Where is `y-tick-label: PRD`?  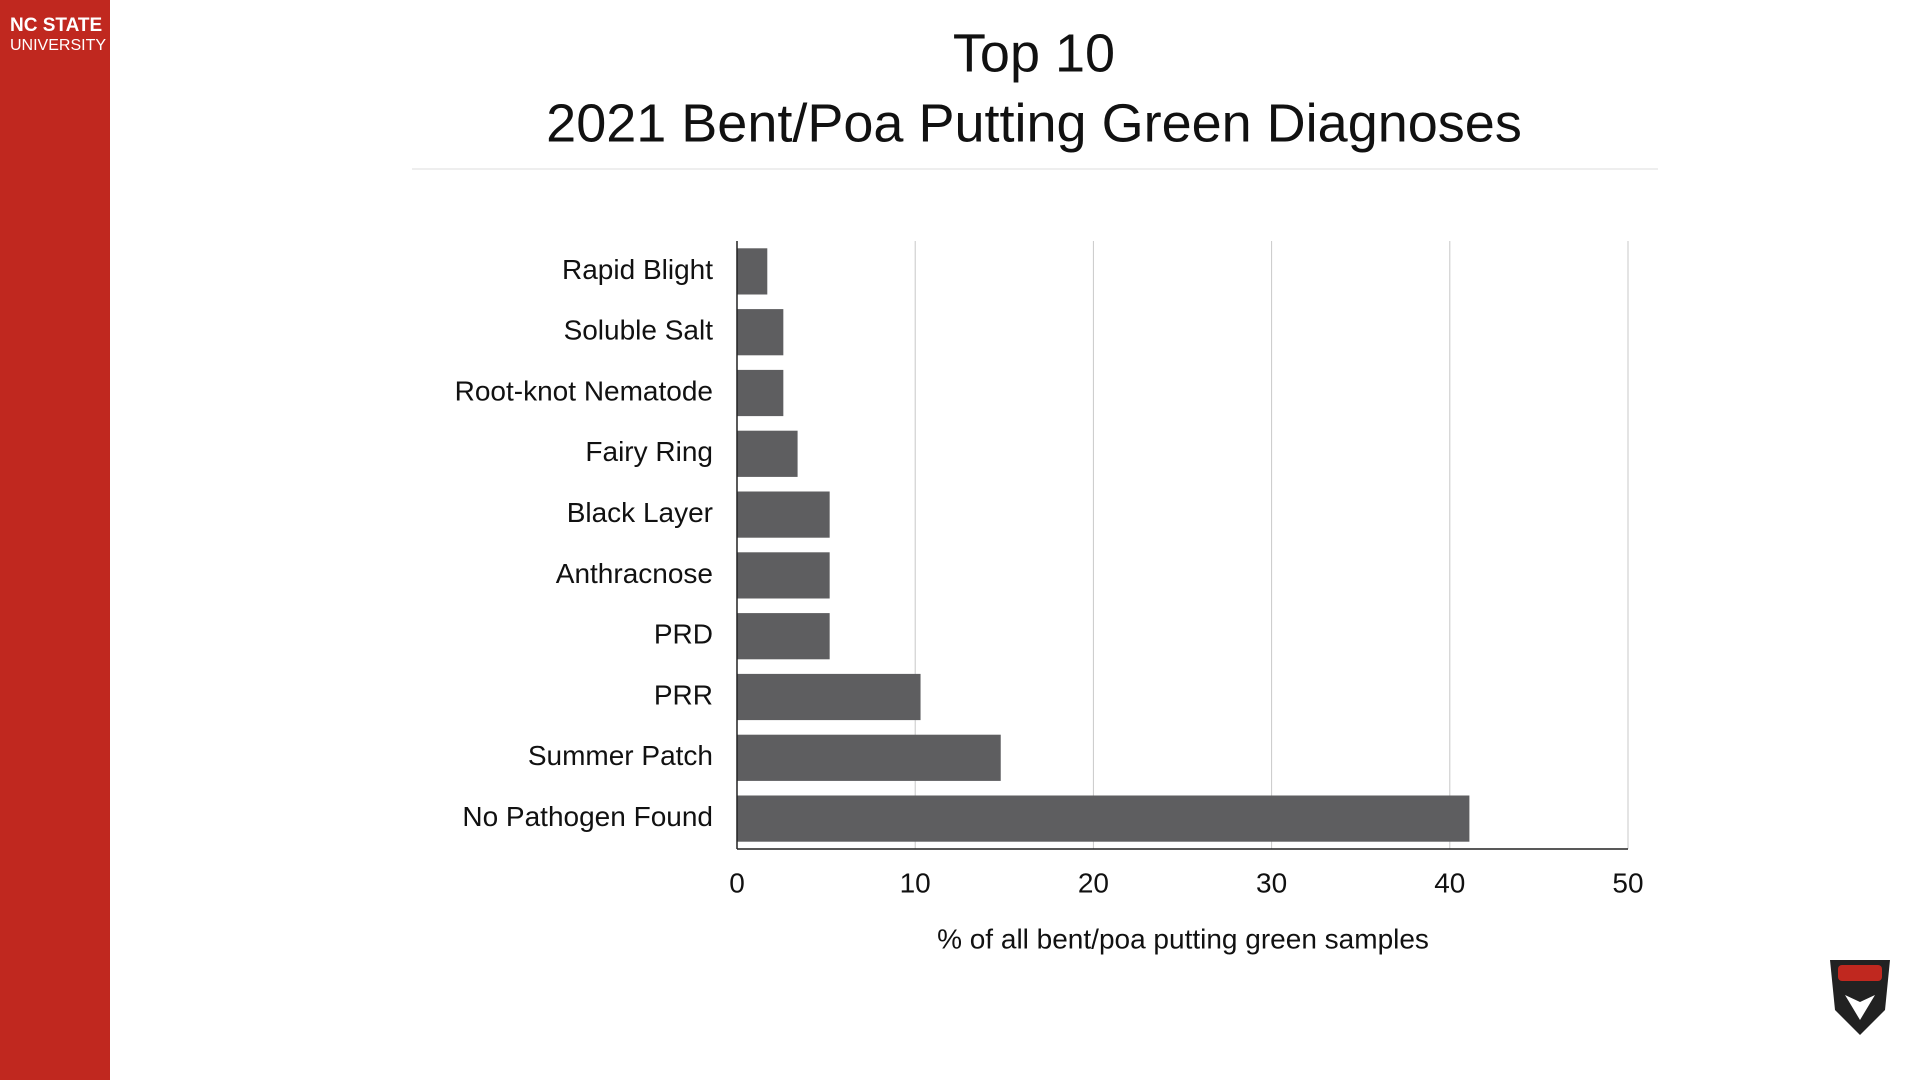
y-tick-label: PRD is located at coordinates (683, 634).